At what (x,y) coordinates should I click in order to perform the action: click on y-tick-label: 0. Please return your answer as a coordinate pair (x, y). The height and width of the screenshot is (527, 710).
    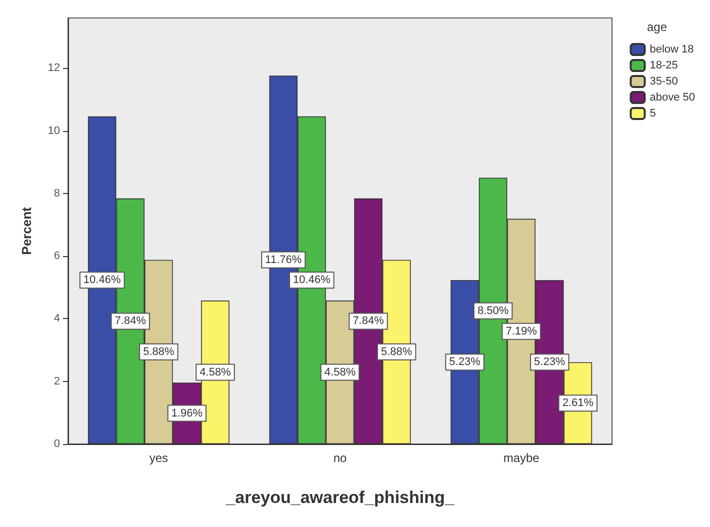
    Looking at the image, I should click on (57, 444).